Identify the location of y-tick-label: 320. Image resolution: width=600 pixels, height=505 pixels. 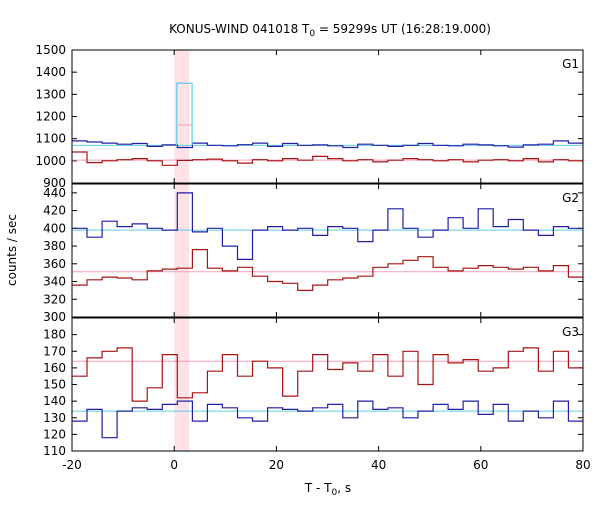
(54, 299).